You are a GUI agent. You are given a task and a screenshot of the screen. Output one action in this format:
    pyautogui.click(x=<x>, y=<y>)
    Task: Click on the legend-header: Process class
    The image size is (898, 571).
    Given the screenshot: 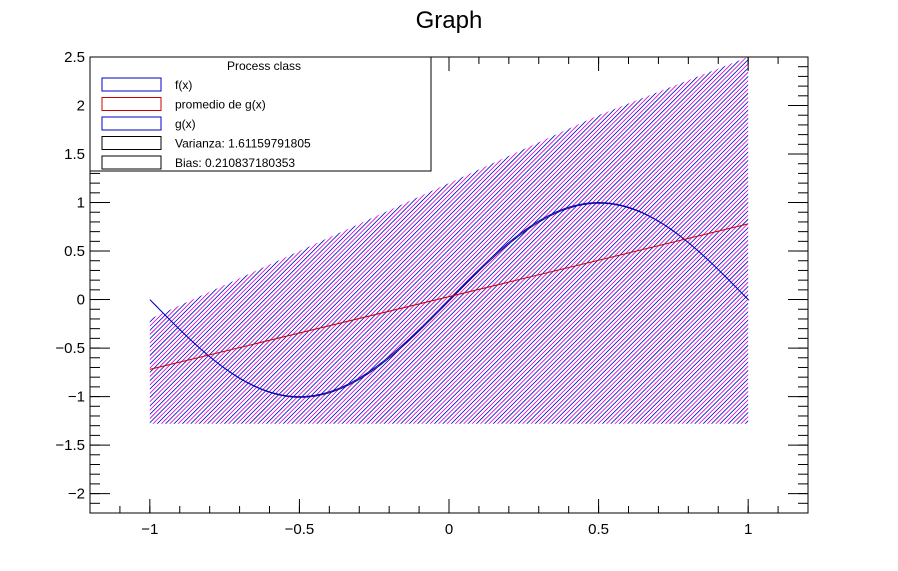 What is the action you would take?
    pyautogui.click(x=264, y=66)
    